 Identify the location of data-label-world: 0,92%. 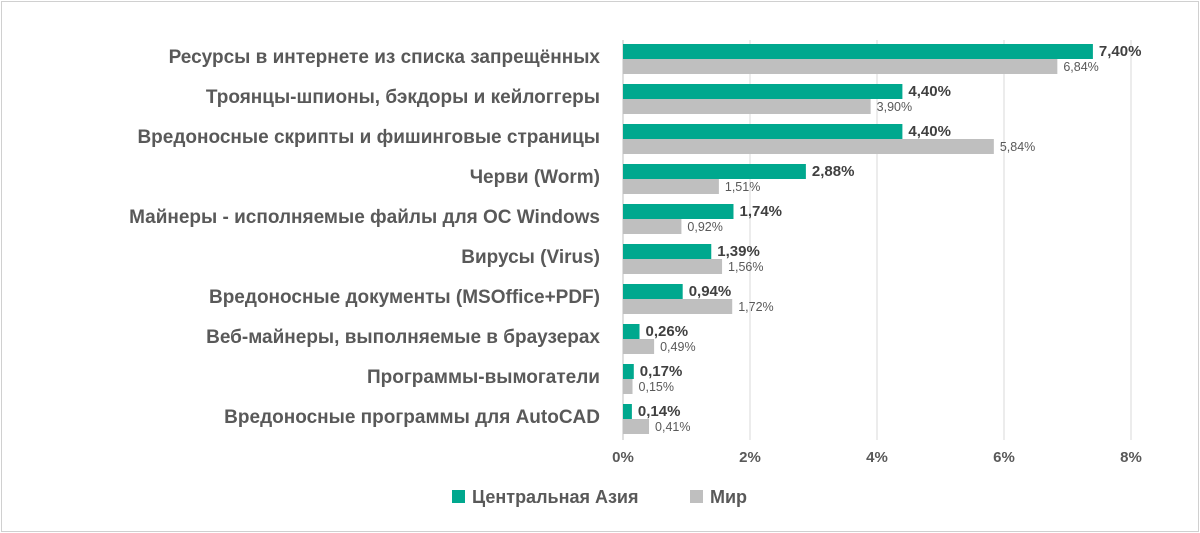
(704, 227).